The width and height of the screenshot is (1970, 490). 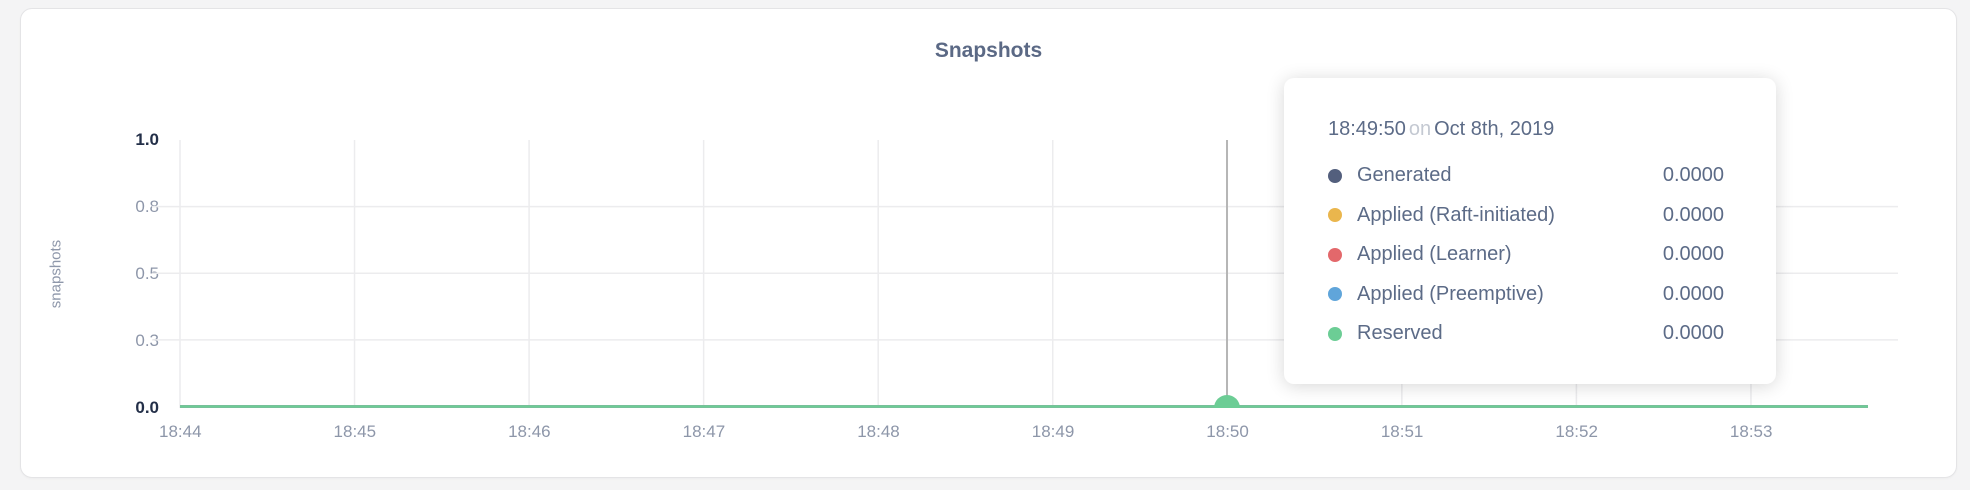 I want to click on y-tick-label: 1.0, so click(x=147, y=139).